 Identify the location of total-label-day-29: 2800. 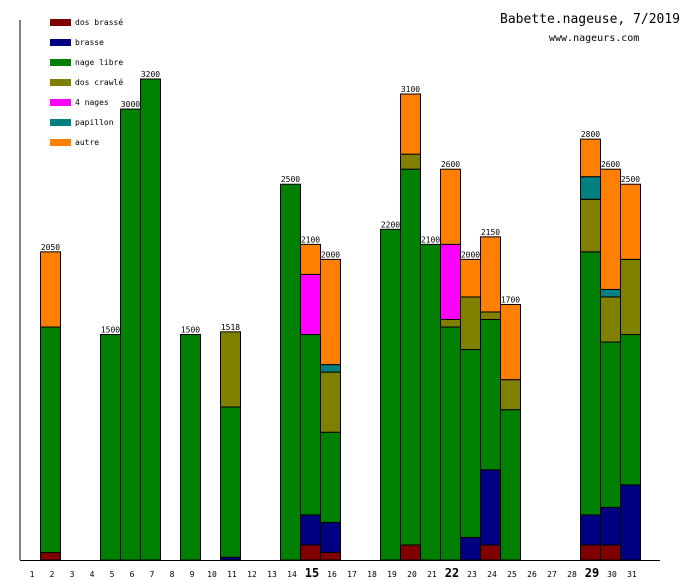
(590, 134).